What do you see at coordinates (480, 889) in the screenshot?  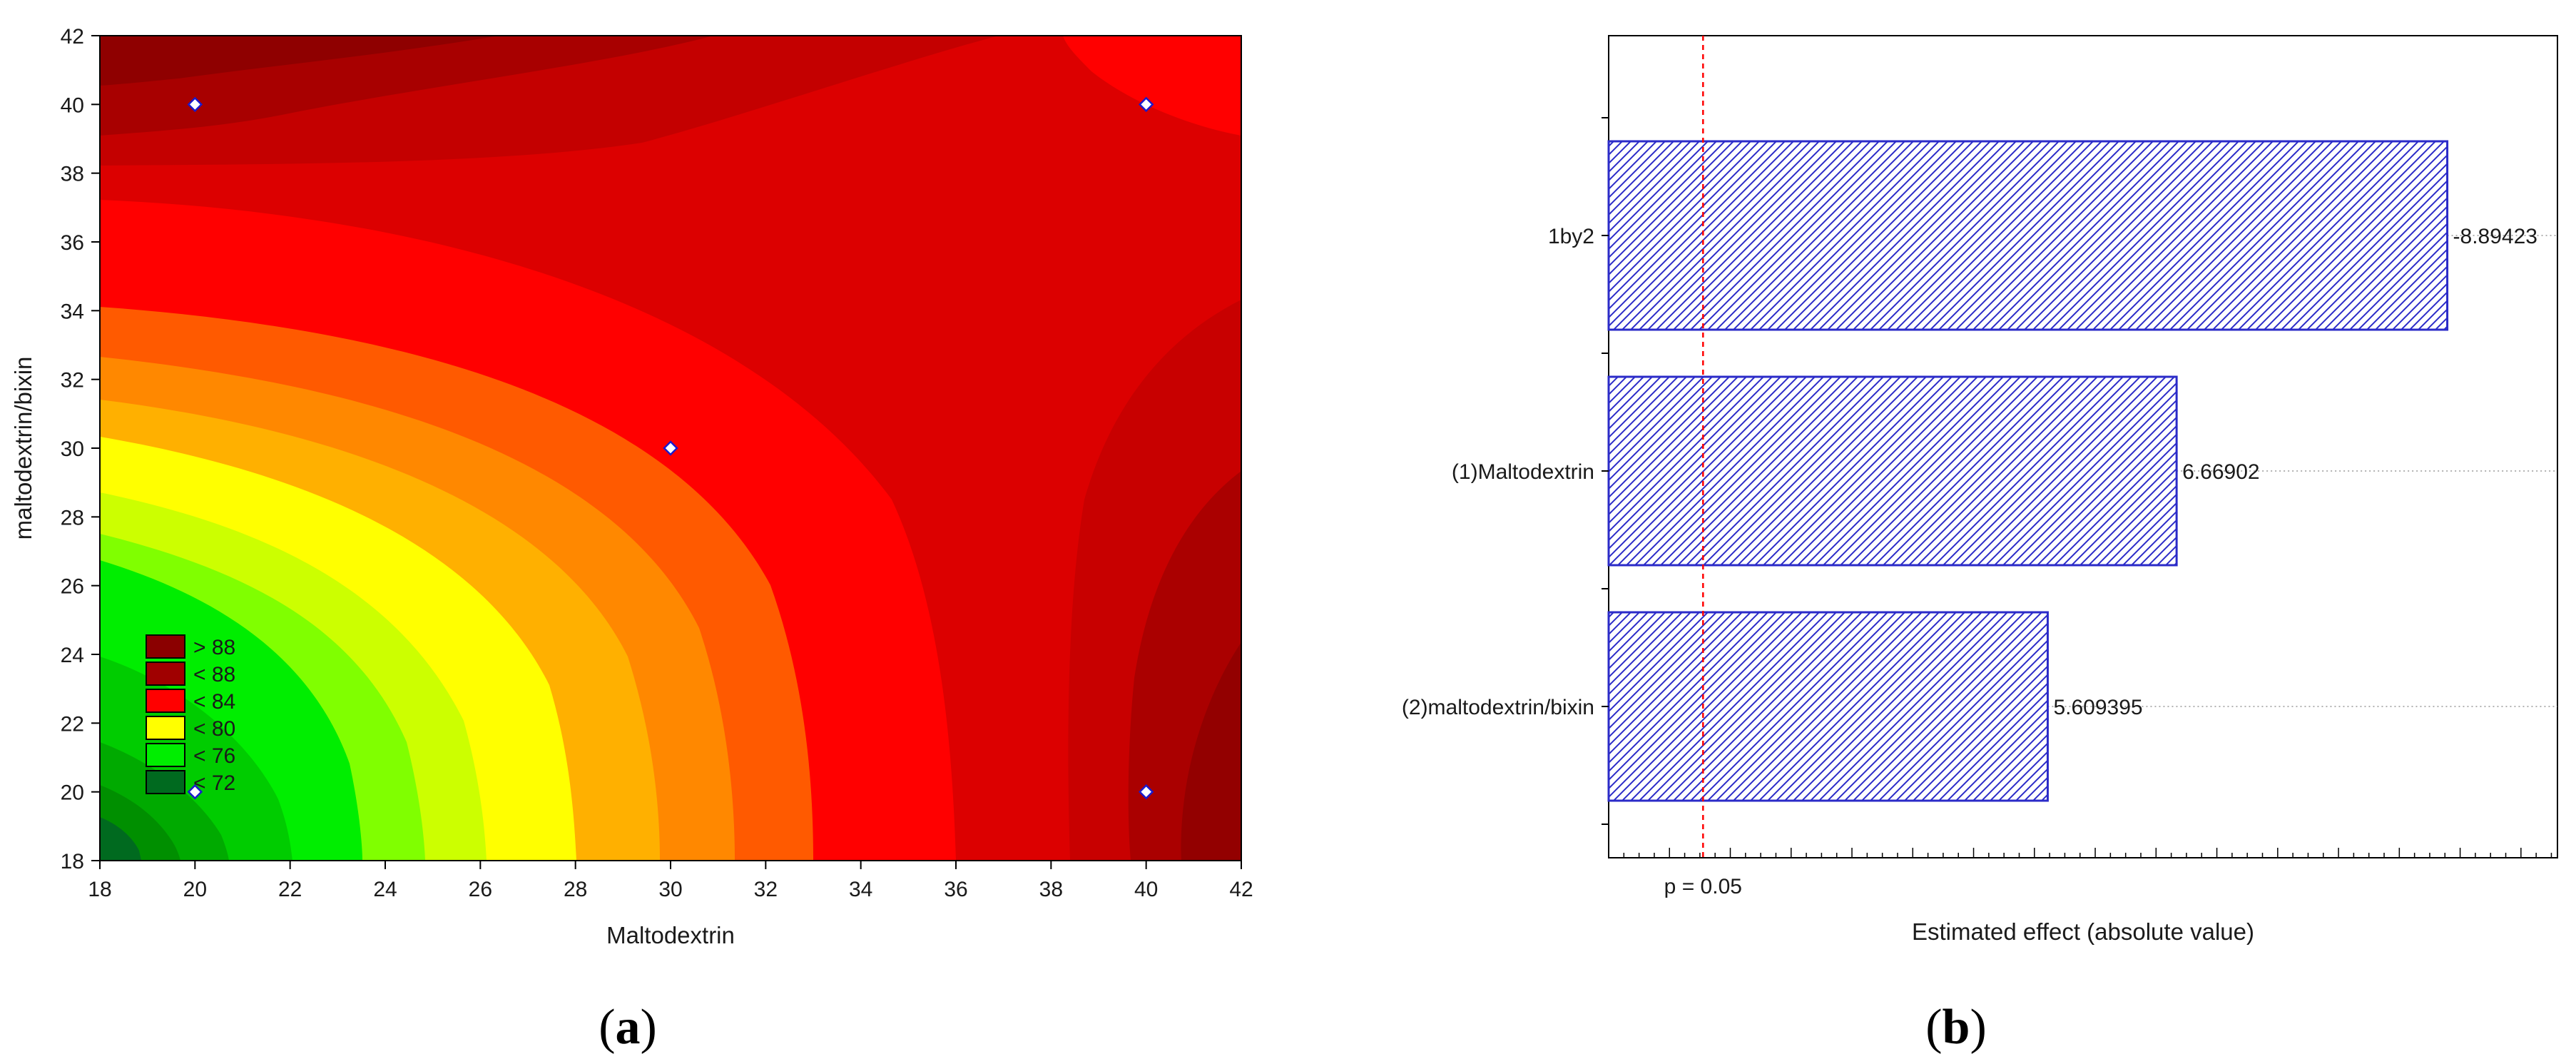 I see `x-tick-label: 26` at bounding box center [480, 889].